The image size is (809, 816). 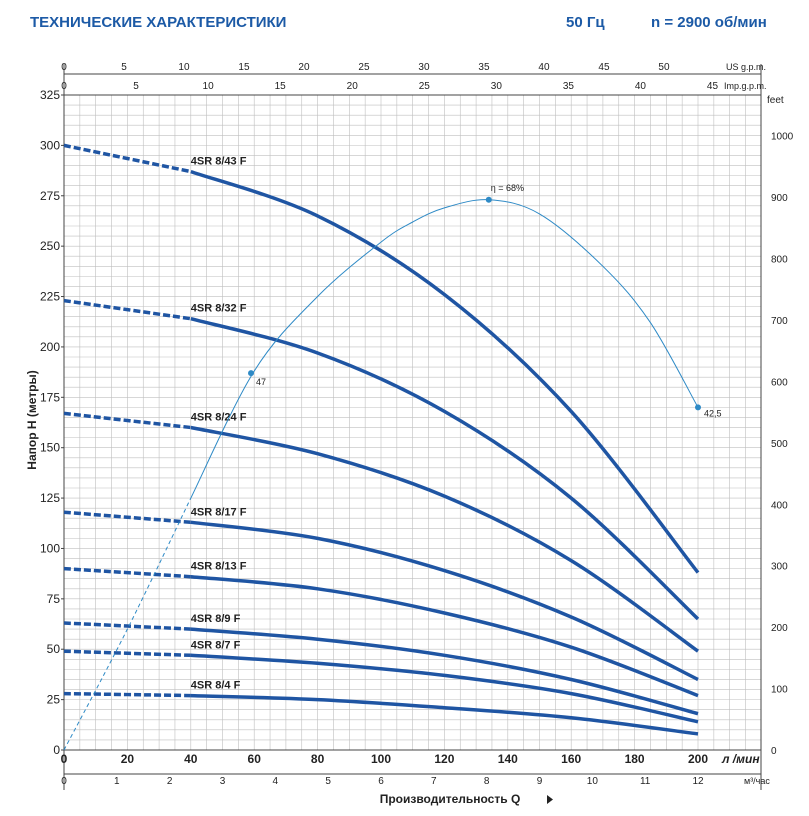 What do you see at coordinates (50, 95) in the screenshot?
I see `y-tick-label: 325` at bounding box center [50, 95].